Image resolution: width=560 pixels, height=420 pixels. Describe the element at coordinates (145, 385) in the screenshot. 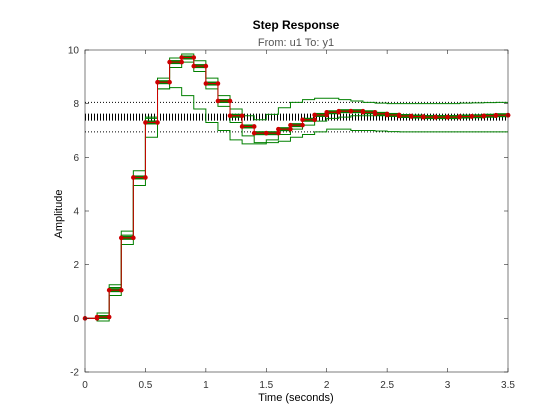

I see `x-tick-label: 0.5` at that location.